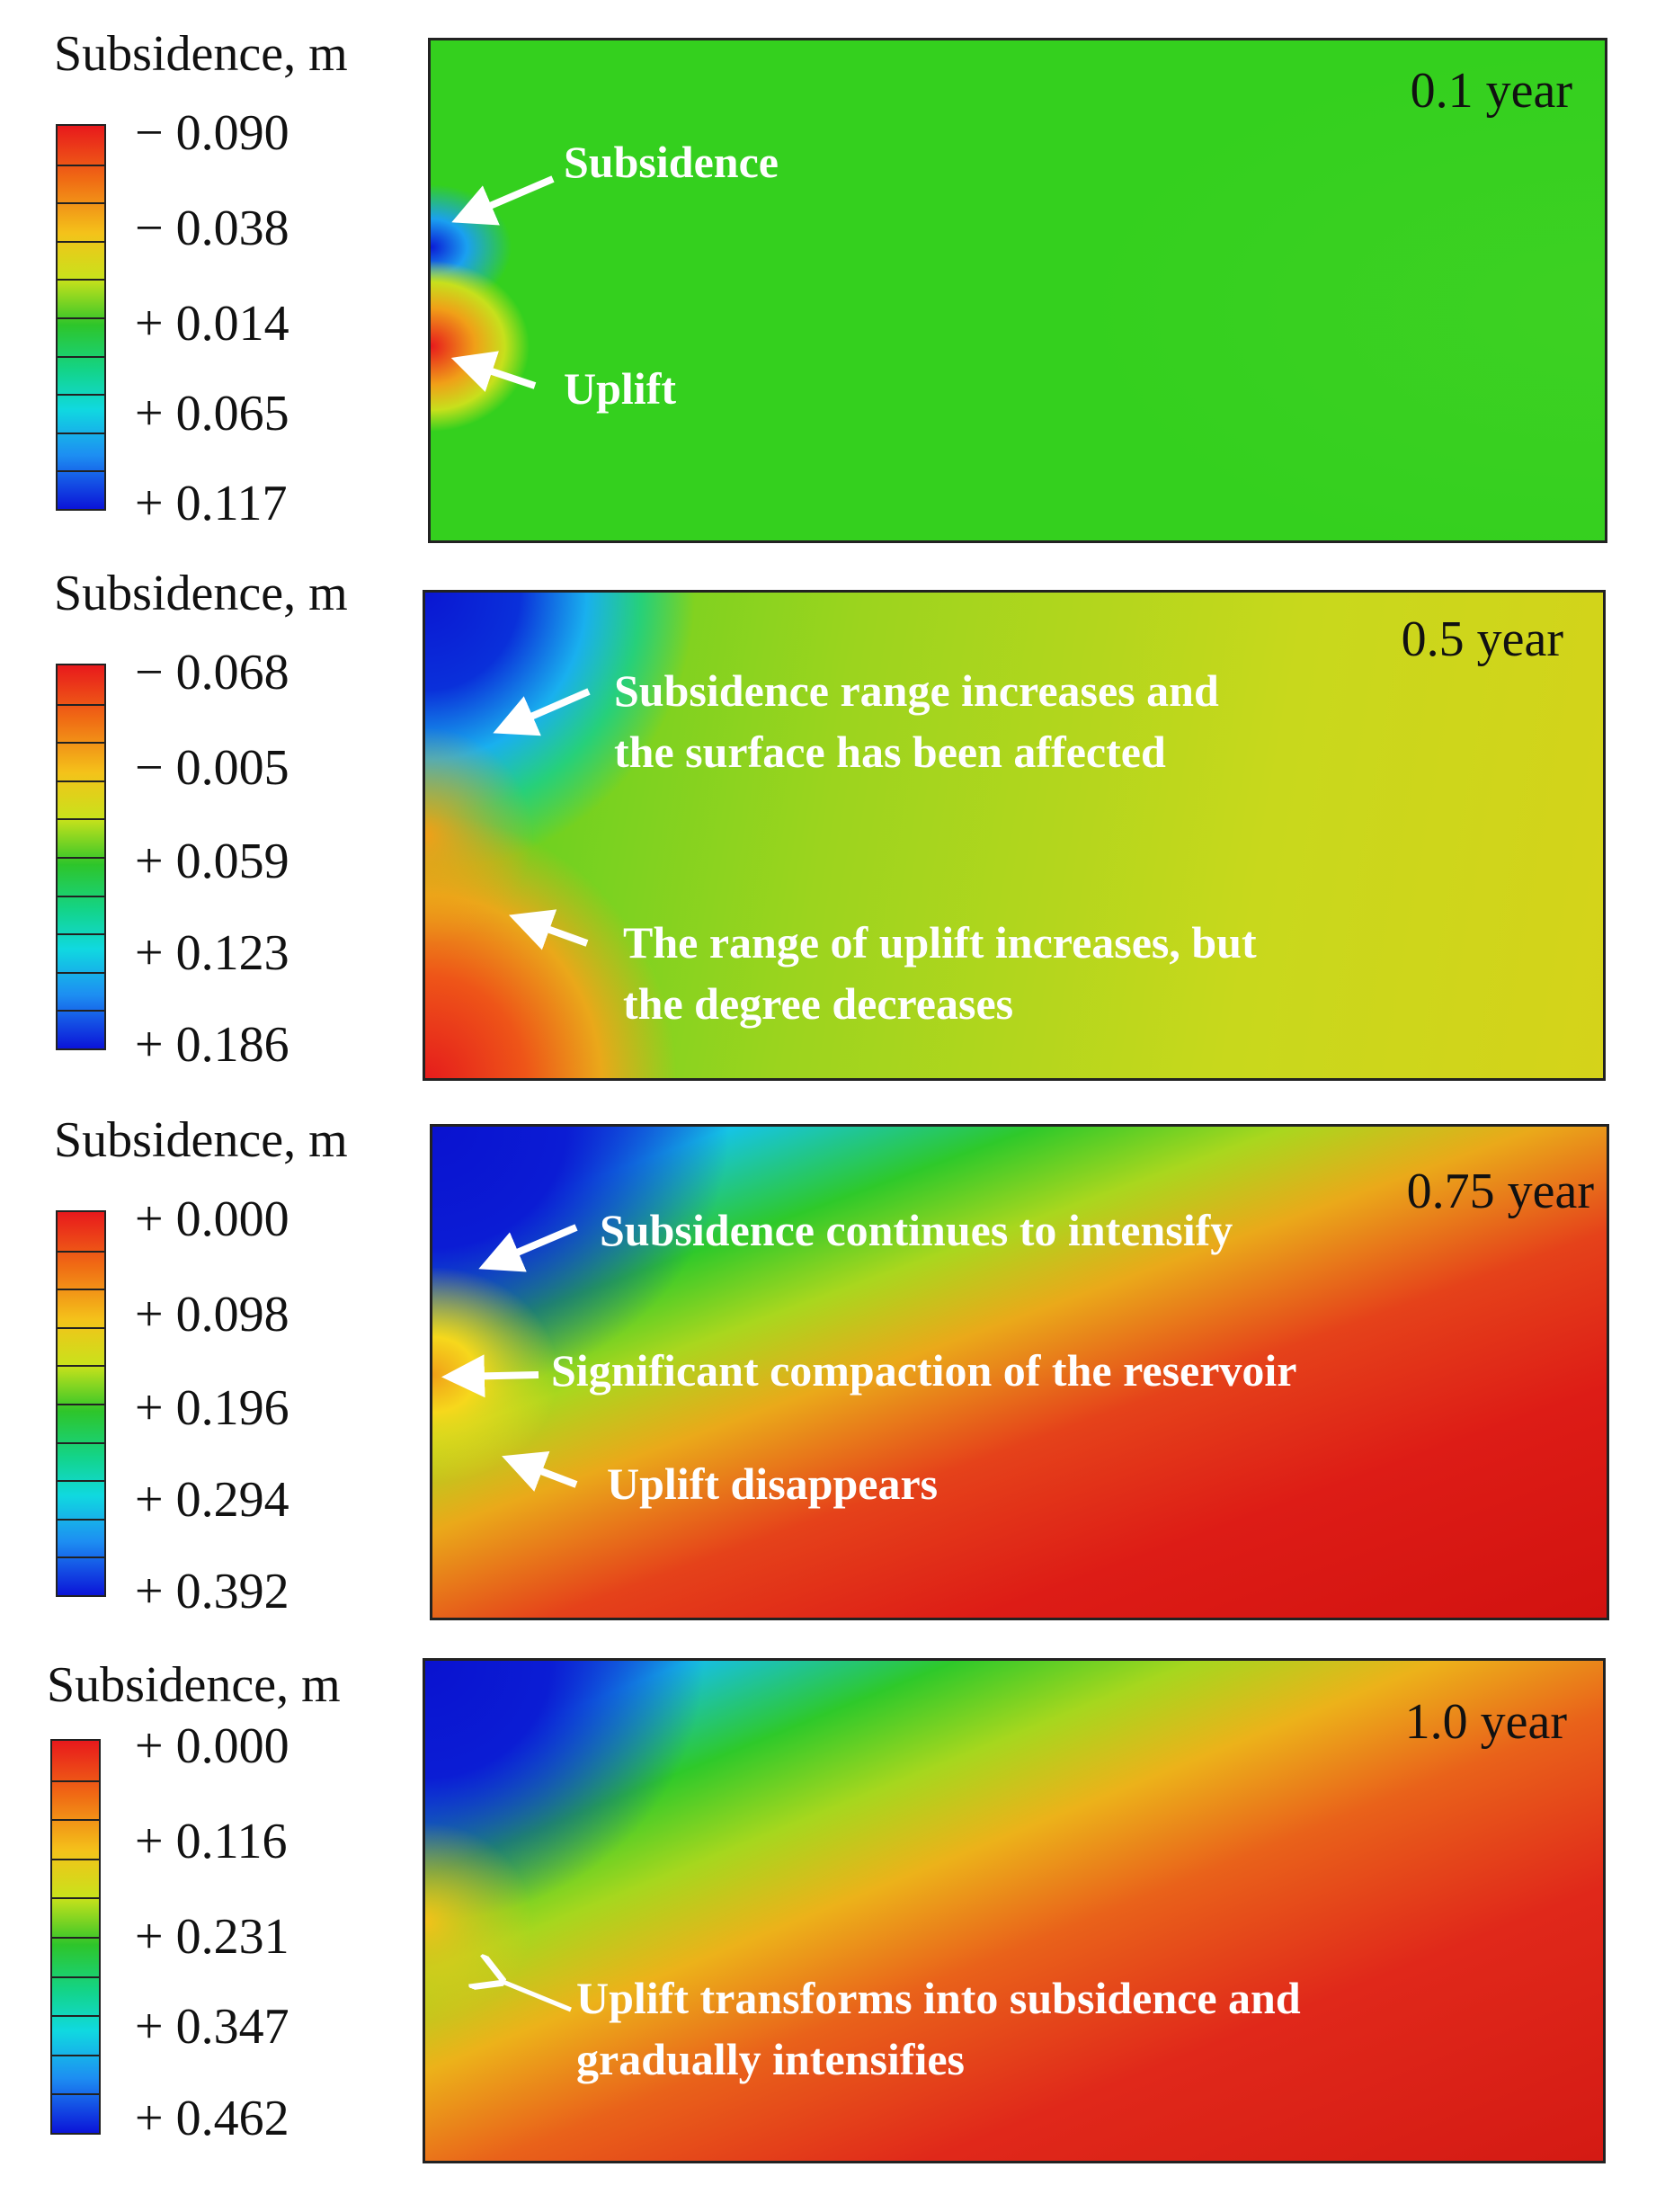 The width and height of the screenshot is (1665, 2212). Describe the element at coordinates (1485, 1722) in the screenshot. I see `time-label: 1.0 year` at that location.